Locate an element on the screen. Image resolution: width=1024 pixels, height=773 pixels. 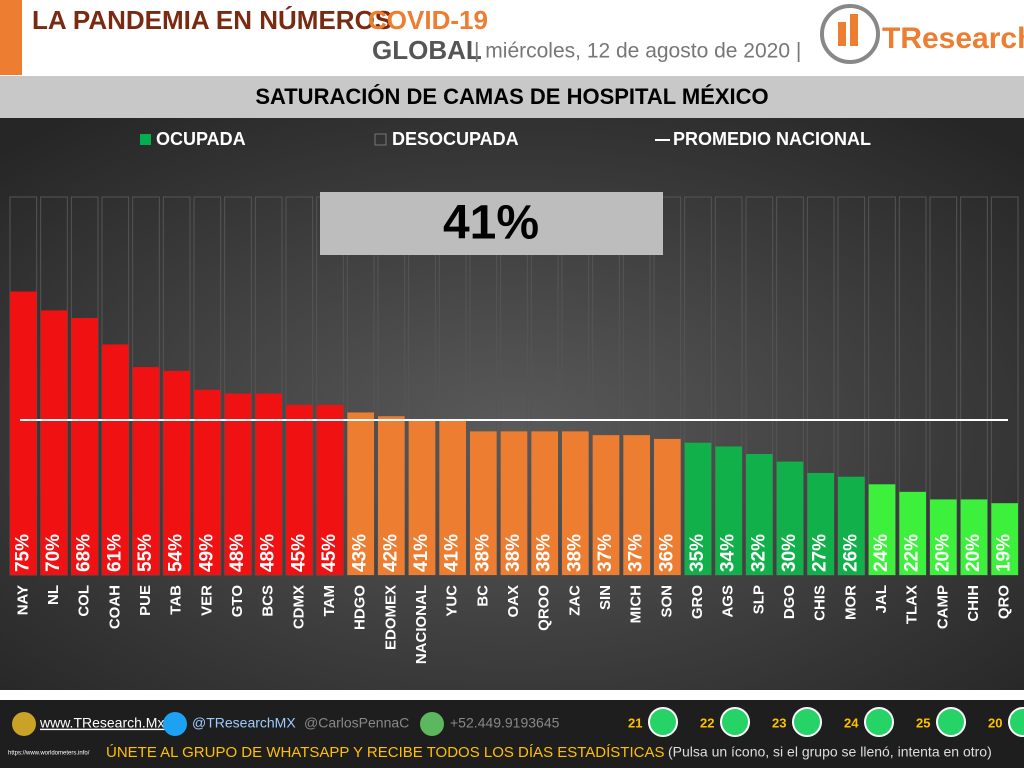
value-label: 43% is located at coordinates (360, 553).